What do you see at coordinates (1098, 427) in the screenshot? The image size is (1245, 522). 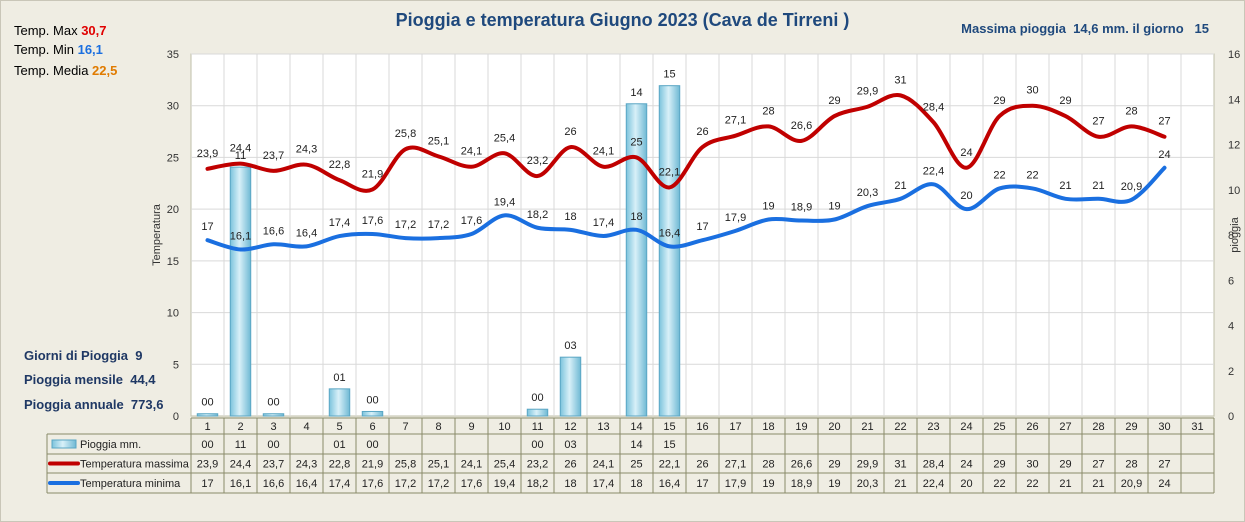 I see `x-tick-label: 28` at bounding box center [1098, 427].